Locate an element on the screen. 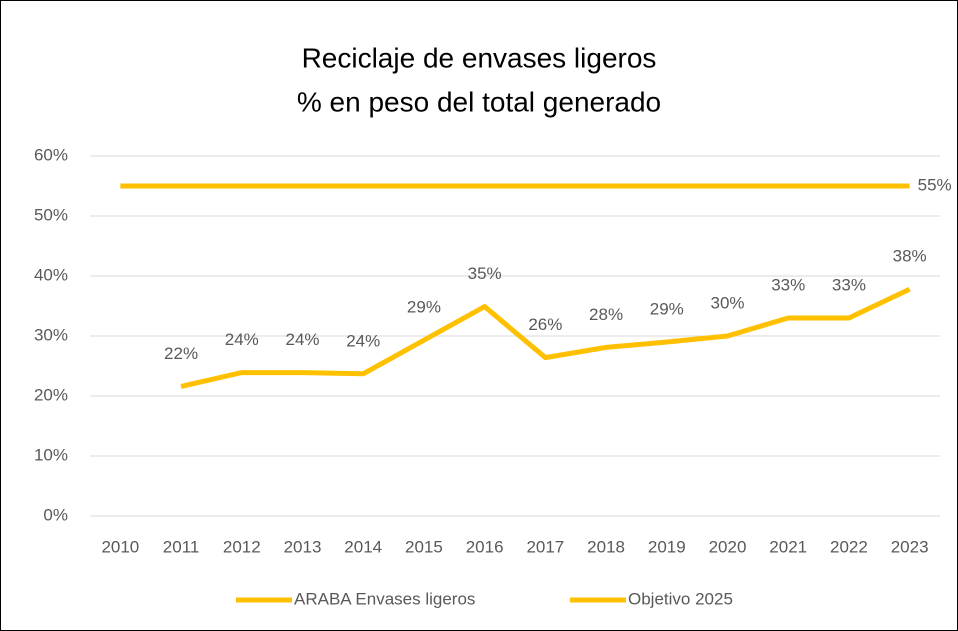 The height and width of the screenshot is (631, 958). chart-title: Reciclaje de envases ligeros is located at coordinates (479, 57).